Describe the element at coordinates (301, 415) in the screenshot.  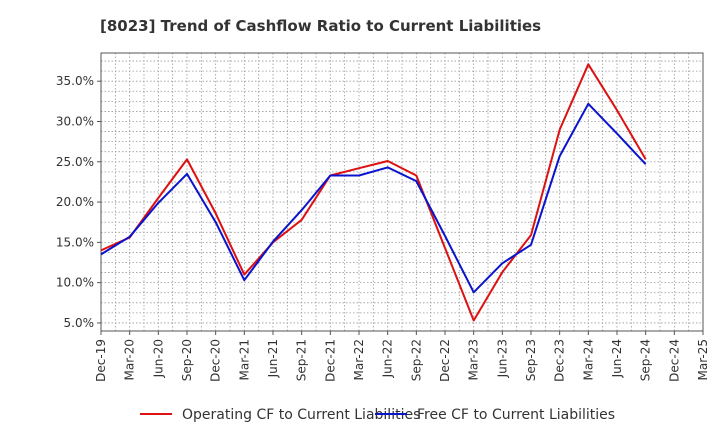
I see `legend-label-1: Operating CF to Current Liabilities` at that location.